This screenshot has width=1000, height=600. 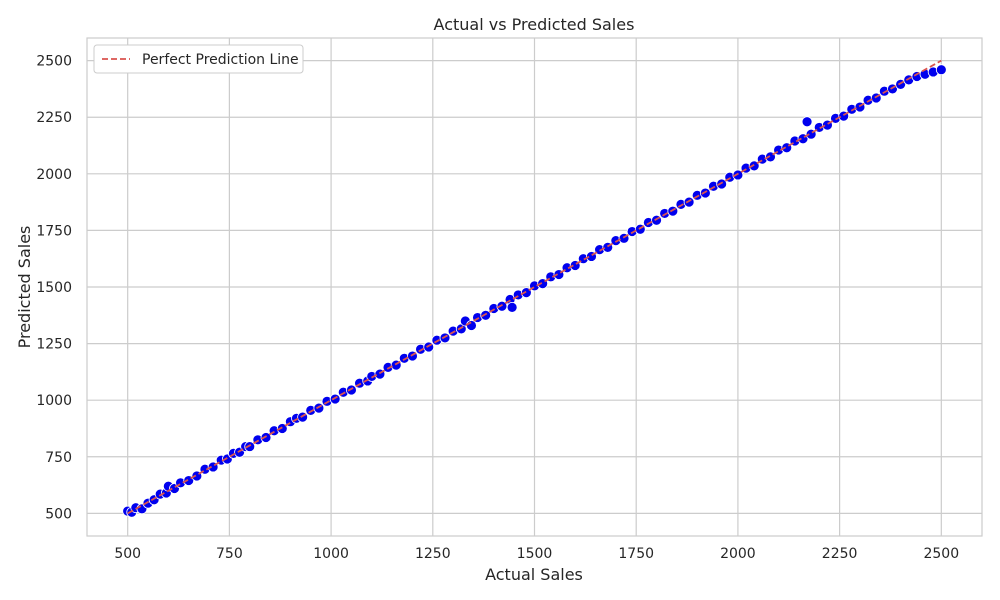 I want to click on legend-box, so click(x=198, y=59).